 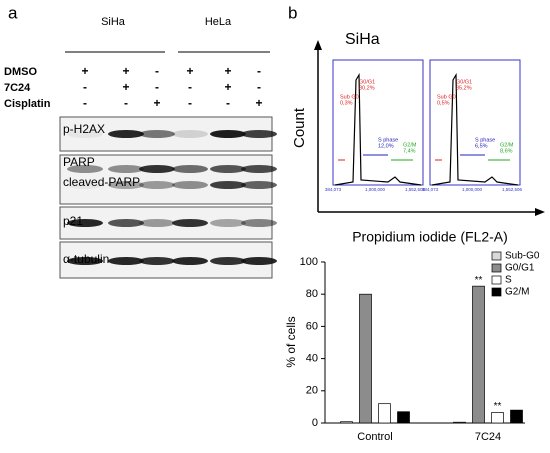 I want to click on flow-xlabel: Propidium iodide (FL2-A), so click(x=430, y=237).